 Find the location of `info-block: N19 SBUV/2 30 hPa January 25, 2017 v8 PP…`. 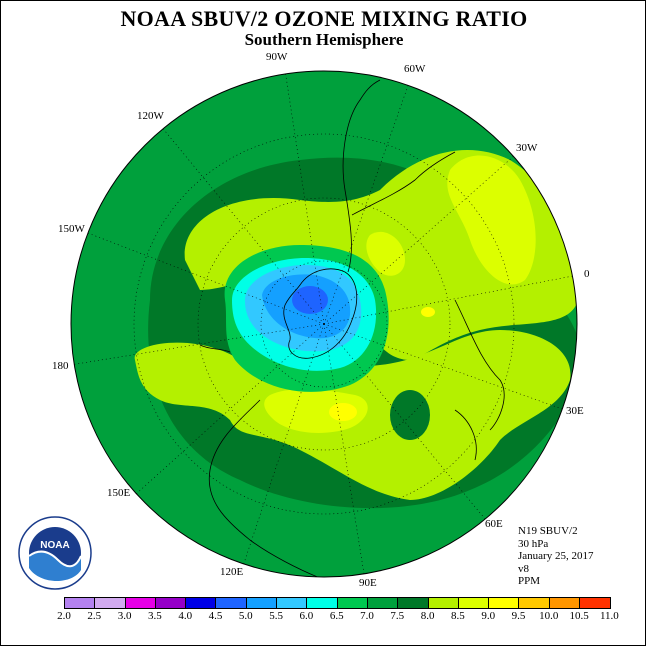

info-block: N19 SBUV/2 30 hPa January 25, 2017 v8 PP… is located at coordinates (555, 556).